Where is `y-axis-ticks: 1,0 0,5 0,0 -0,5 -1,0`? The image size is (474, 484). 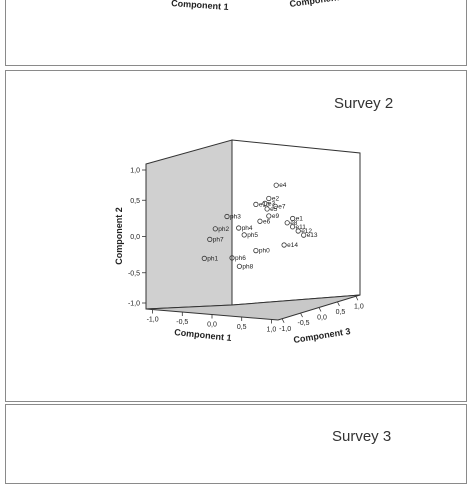 y-axis-ticks: 1,0 0,5 0,0 -0,5 -1,0 is located at coordinates (137, 238).